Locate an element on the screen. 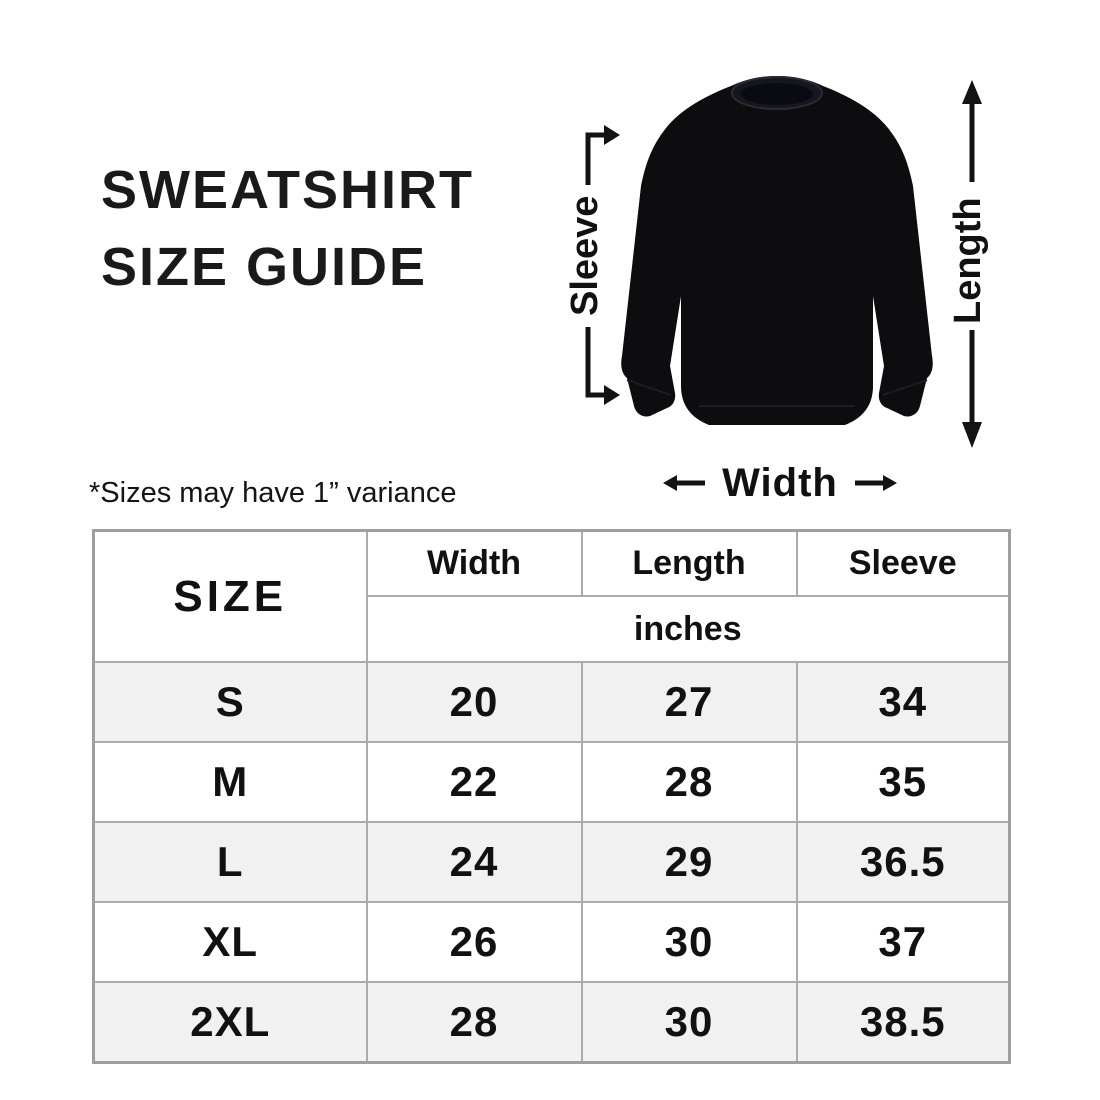  sweatshirt-right-sleeve is located at coordinates (875, 250).